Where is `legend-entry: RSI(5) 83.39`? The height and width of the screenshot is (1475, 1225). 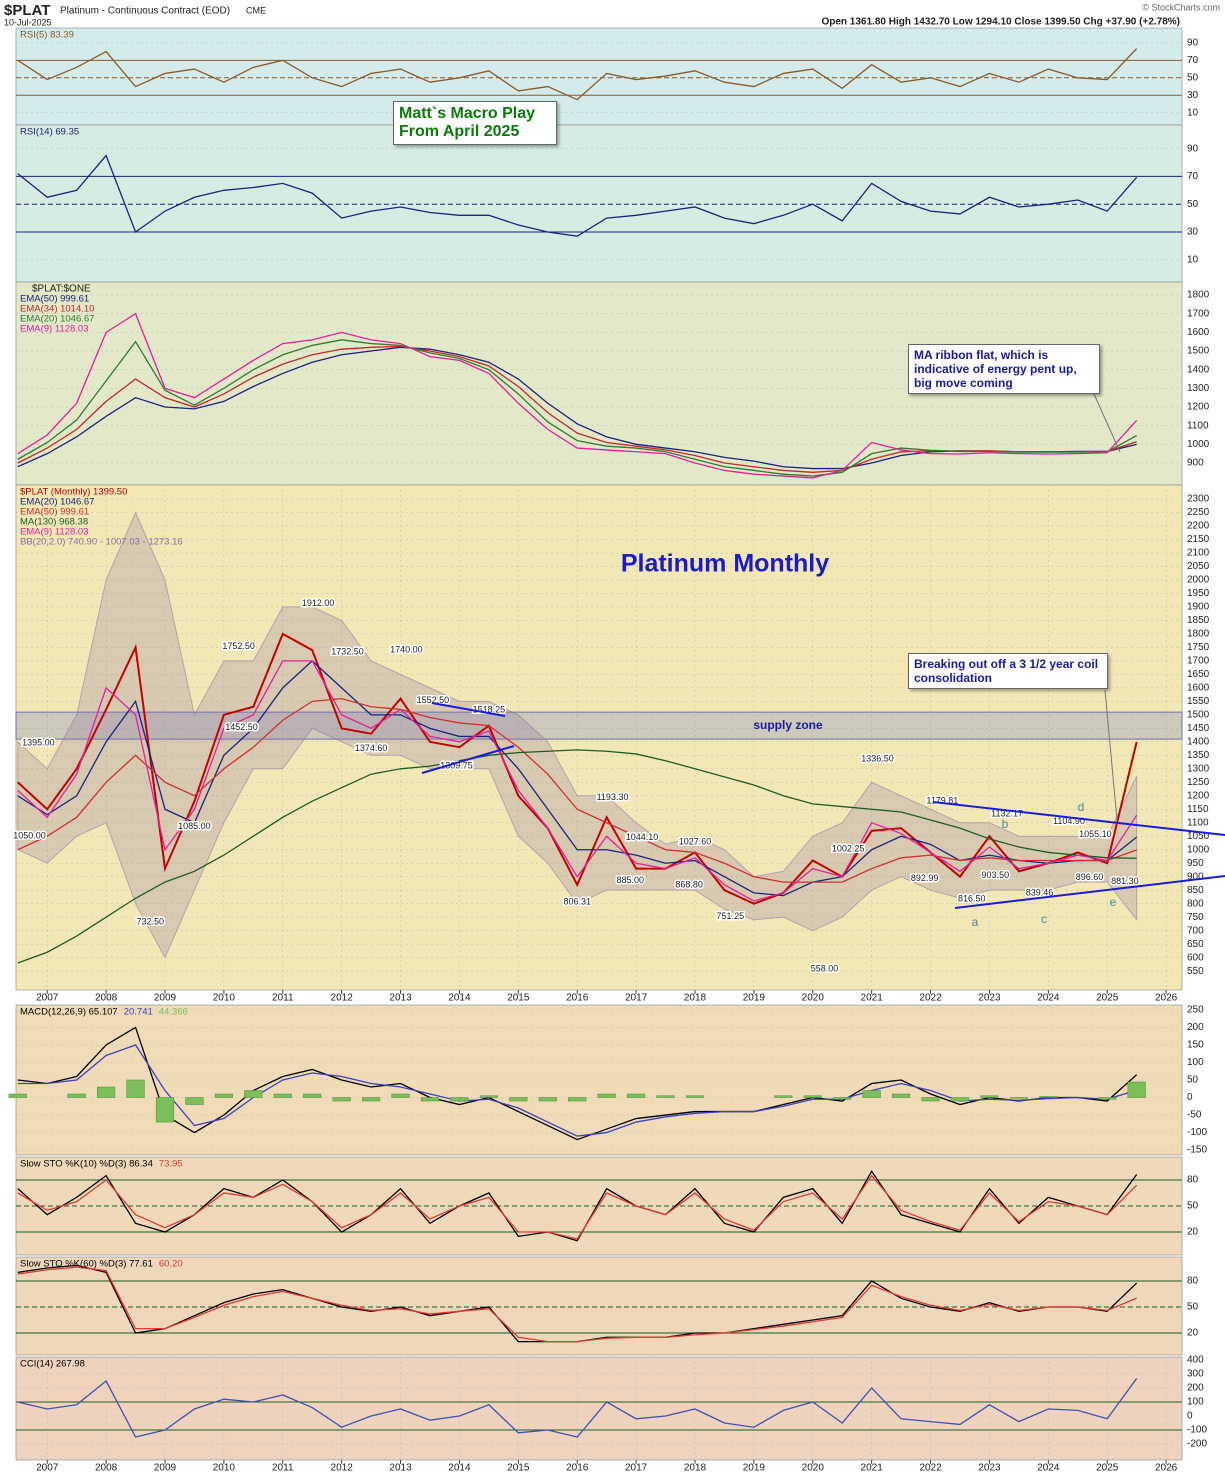 legend-entry: RSI(5) 83.39 is located at coordinates (47, 35).